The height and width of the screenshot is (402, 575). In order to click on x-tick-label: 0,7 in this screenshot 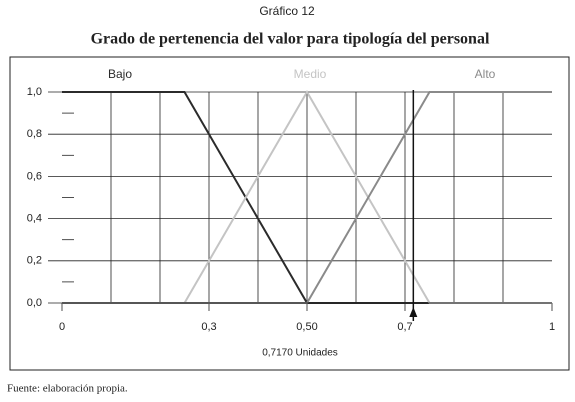, I will do `click(404, 327)`.